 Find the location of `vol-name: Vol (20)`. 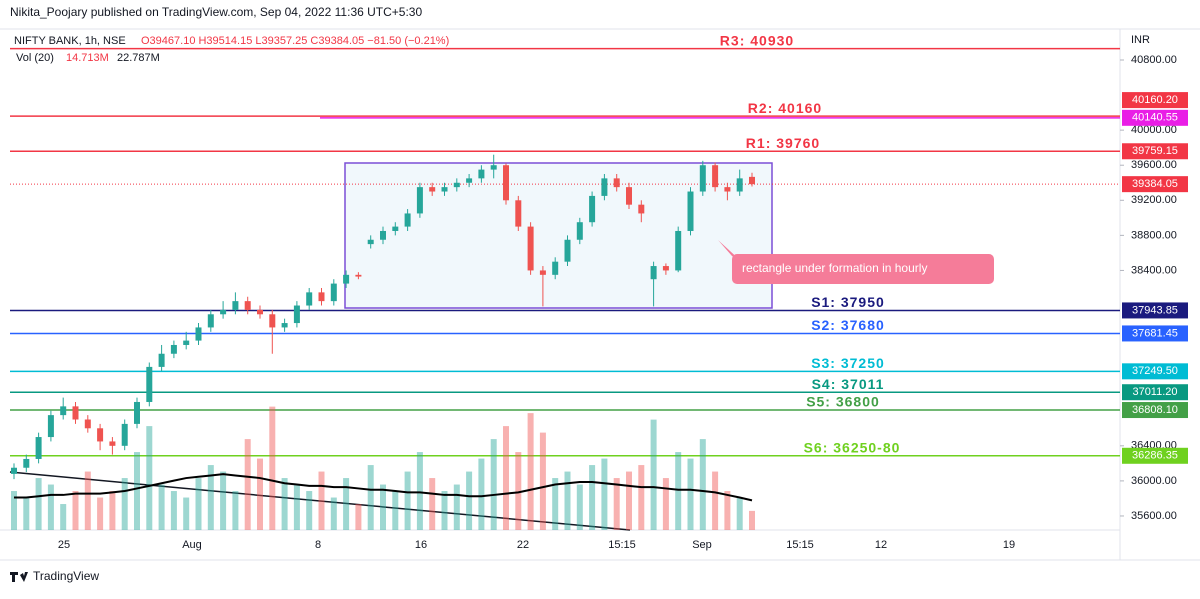

vol-name: Vol (20) is located at coordinates (35, 58).